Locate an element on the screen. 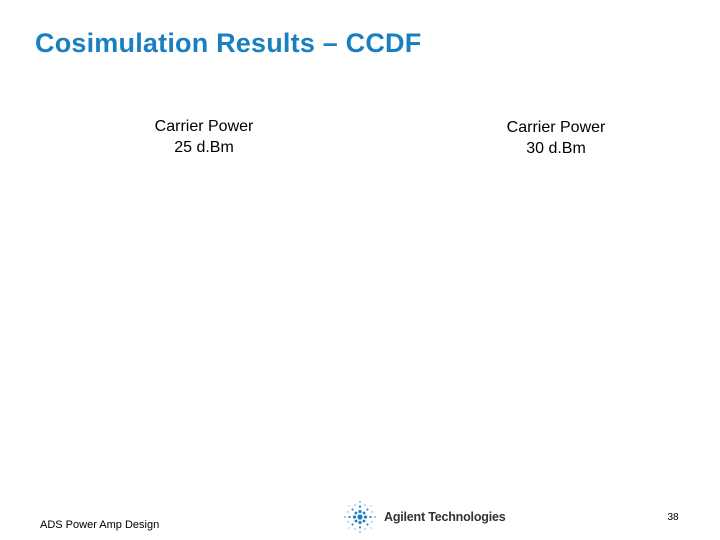  caption-carrier-power-25: Carrier Power 25 d.Bm is located at coordinates (204, 137).